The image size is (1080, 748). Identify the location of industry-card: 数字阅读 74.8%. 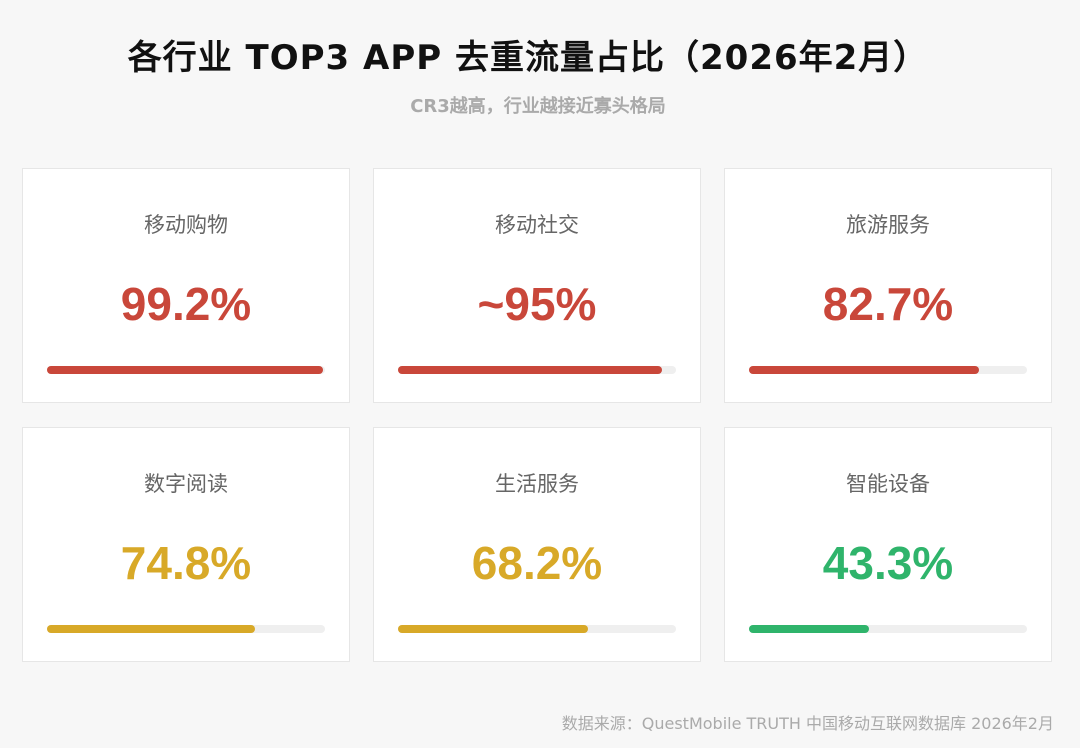
(186, 544).